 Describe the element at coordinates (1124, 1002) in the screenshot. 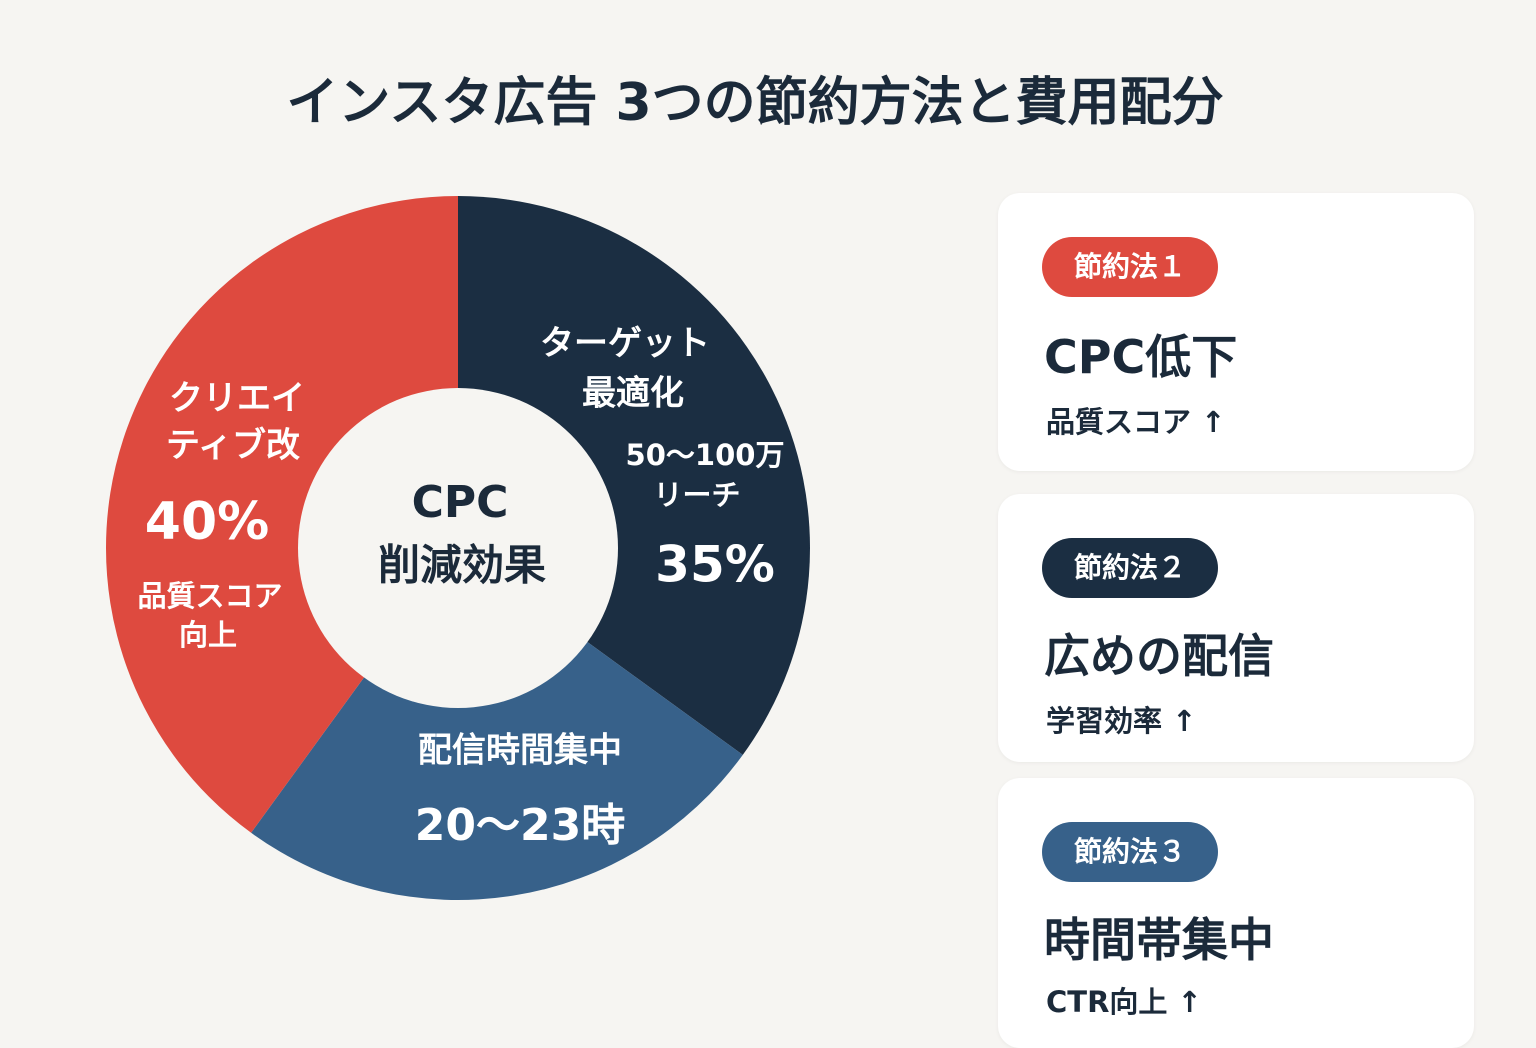

I see `card-note: CTR向上 ↑` at that location.